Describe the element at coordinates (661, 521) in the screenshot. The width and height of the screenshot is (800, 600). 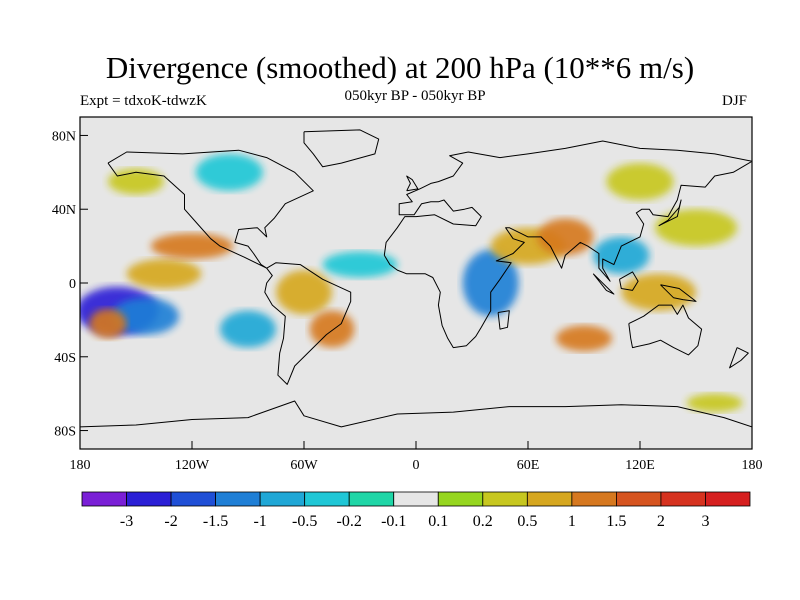
I see `colorbar-label: 2` at that location.